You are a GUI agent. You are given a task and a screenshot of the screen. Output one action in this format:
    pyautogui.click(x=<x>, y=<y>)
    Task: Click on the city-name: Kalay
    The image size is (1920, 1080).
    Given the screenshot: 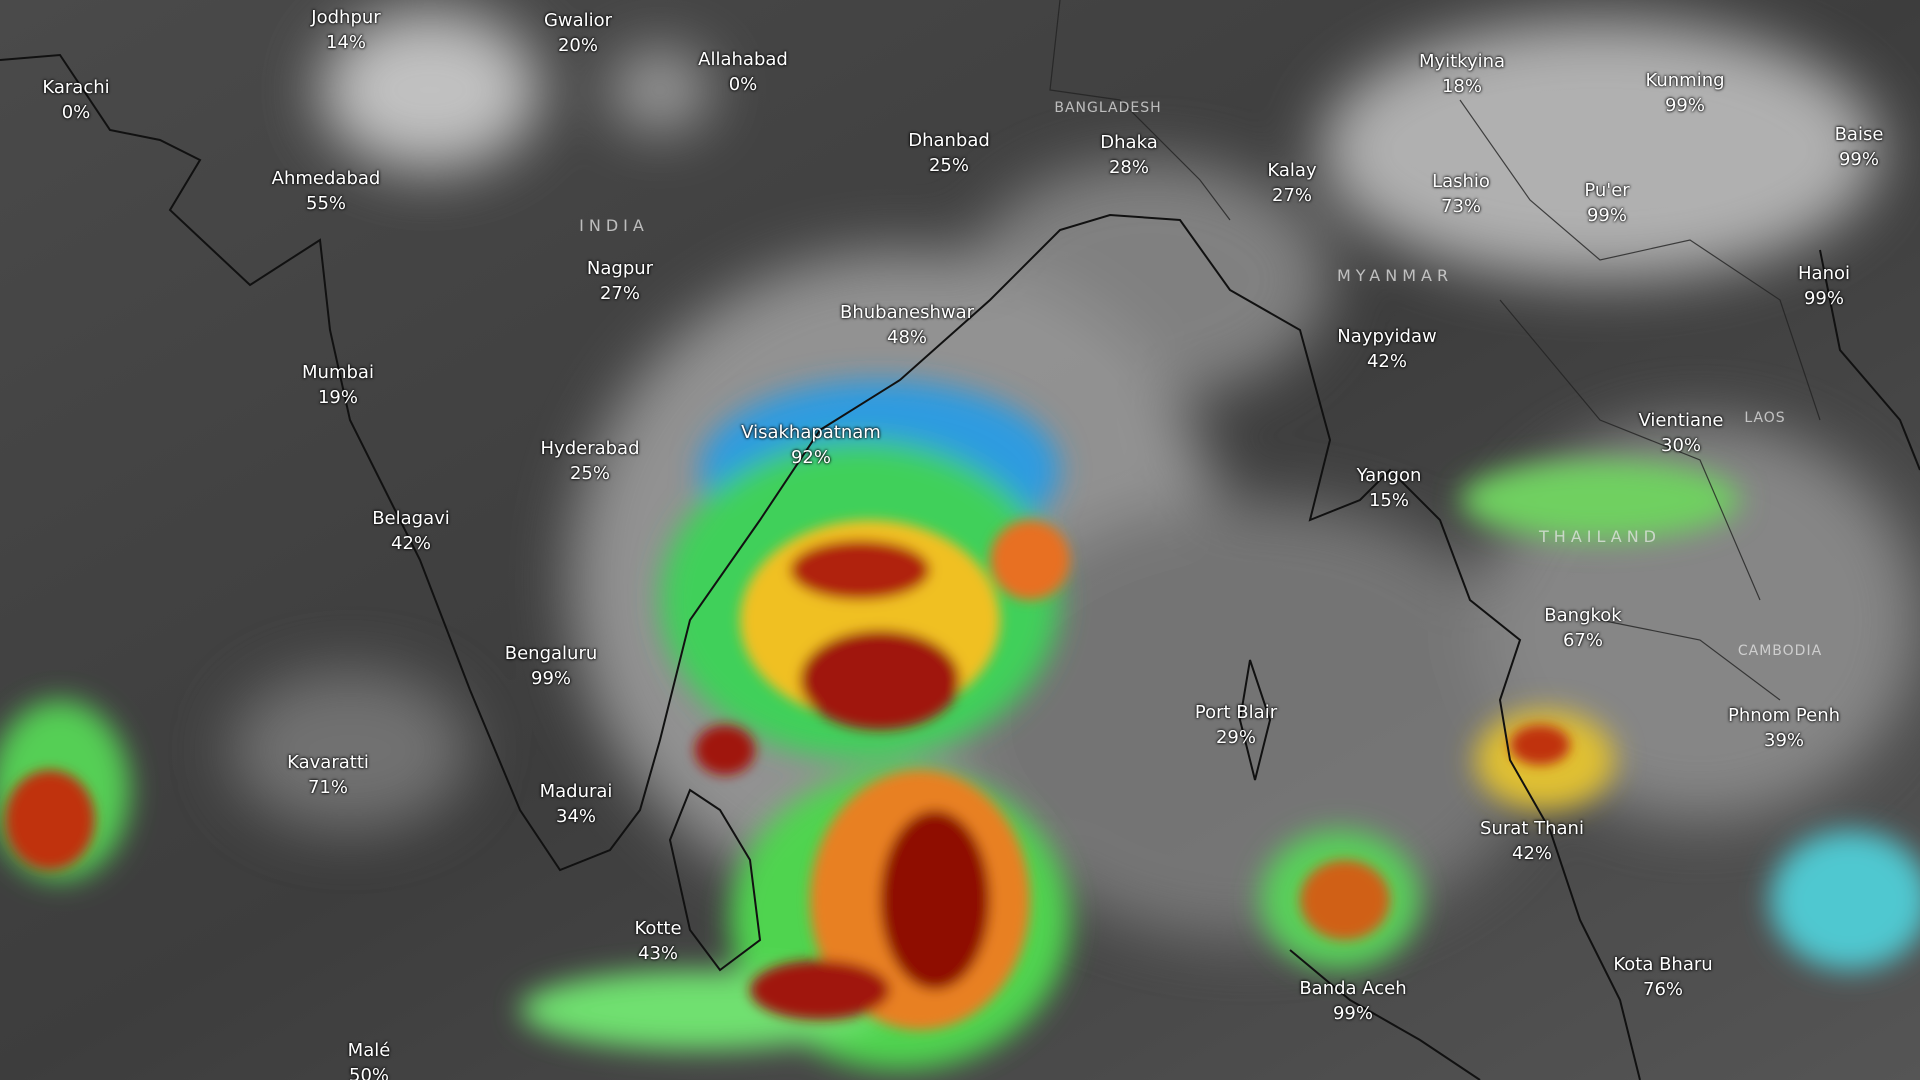 What is the action you would take?
    pyautogui.click(x=1292, y=170)
    